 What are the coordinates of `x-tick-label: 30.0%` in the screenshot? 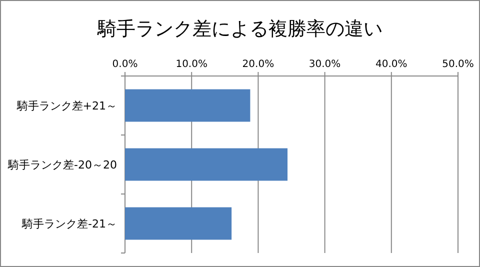 It's located at (324, 64).